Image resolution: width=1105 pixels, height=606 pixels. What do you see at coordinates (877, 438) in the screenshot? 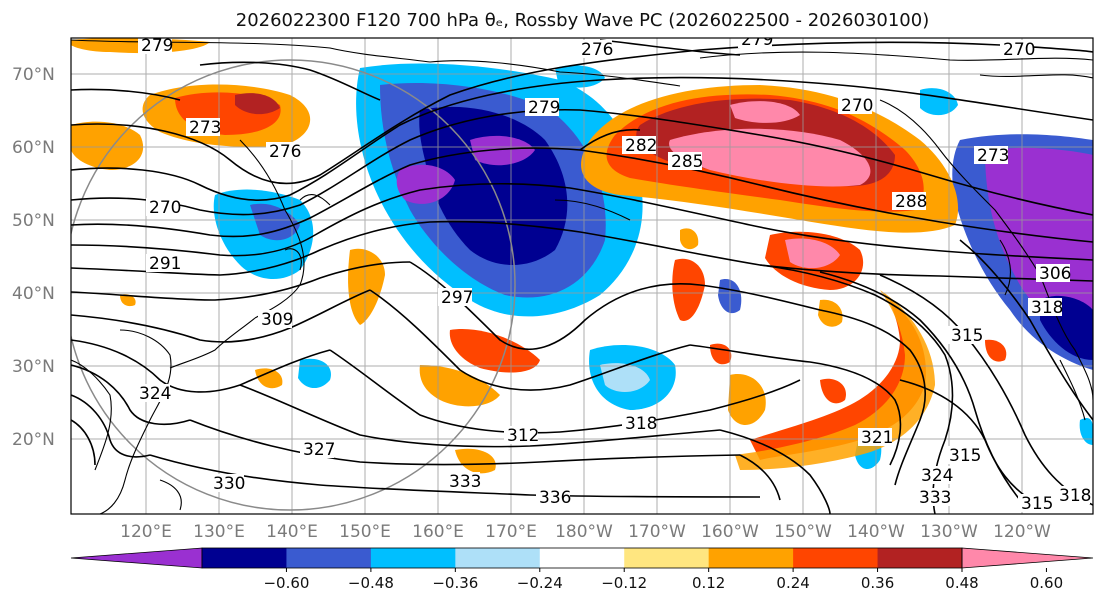
I see `contour-label: 321` at bounding box center [877, 438].